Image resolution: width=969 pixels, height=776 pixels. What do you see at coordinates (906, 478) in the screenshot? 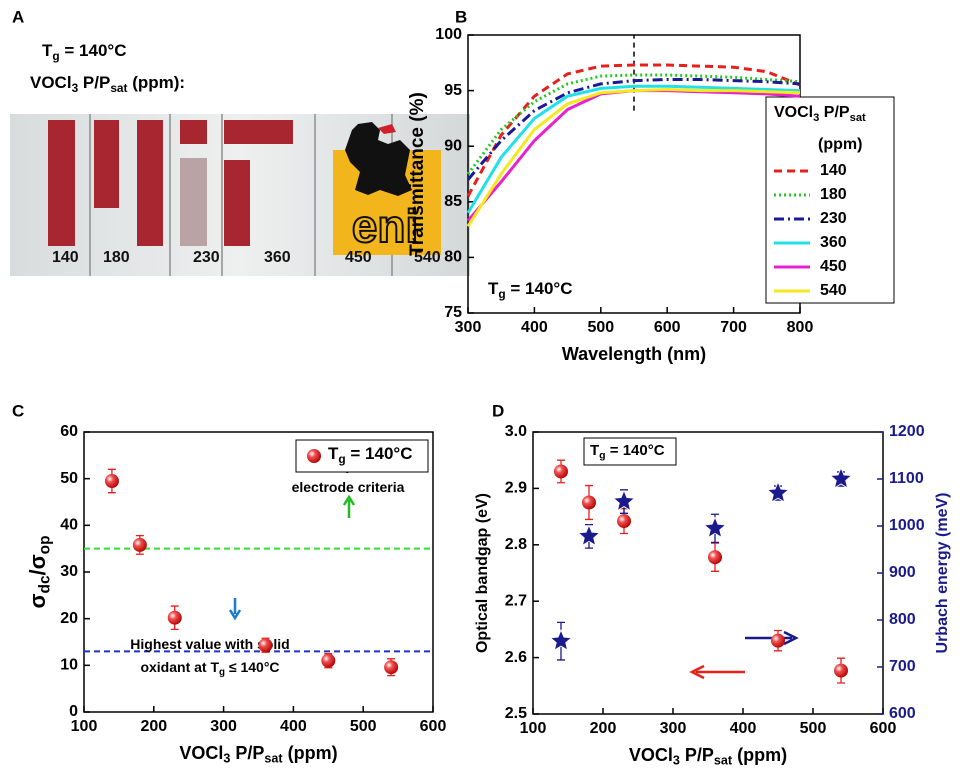
I see `y2-tick-label: 1100` at bounding box center [906, 478].